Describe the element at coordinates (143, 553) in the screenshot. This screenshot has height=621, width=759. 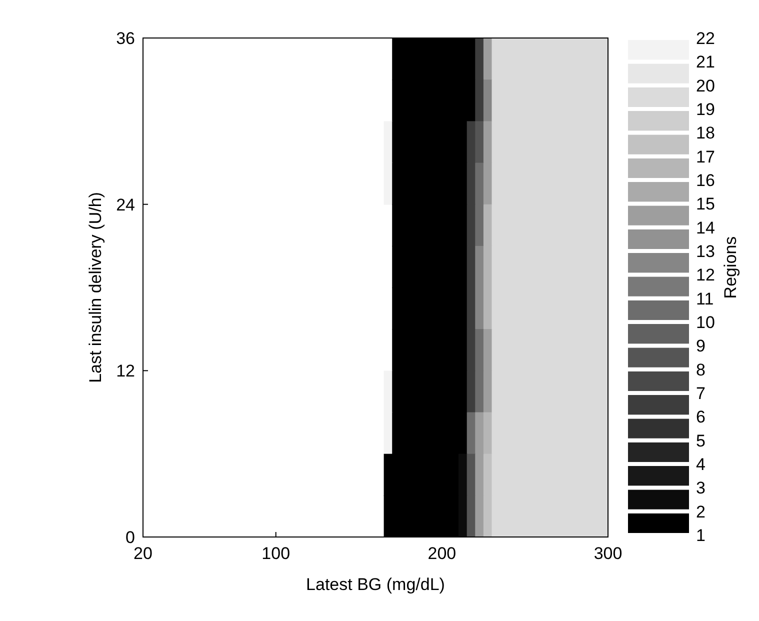
I see `x-tick-label: 20` at that location.